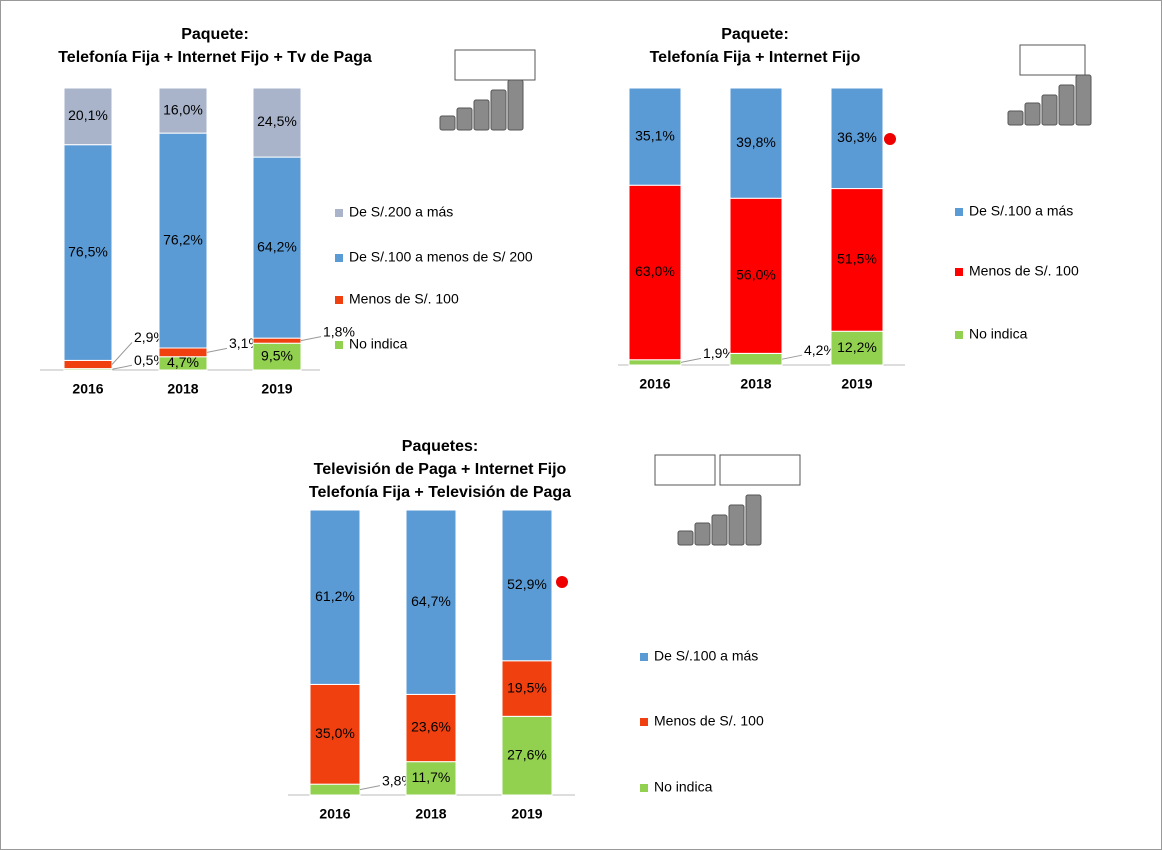 Image resolution: width=1162 pixels, height=850 pixels. What do you see at coordinates (719, 353) in the screenshot?
I see `data-label: 1,9%` at bounding box center [719, 353].